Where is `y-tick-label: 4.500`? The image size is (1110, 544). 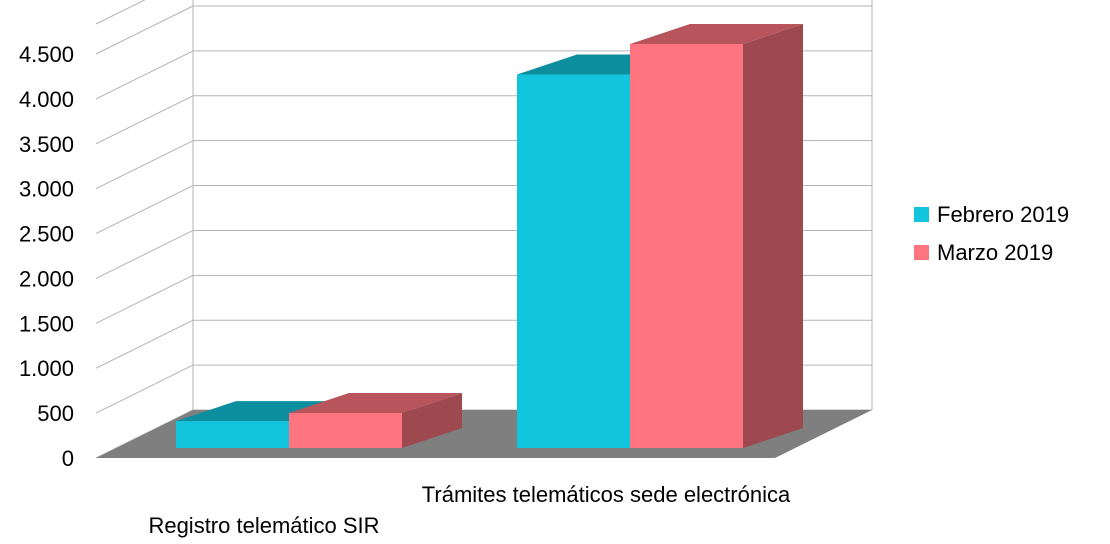
y-tick-label: 4.500 is located at coordinates (46, 54).